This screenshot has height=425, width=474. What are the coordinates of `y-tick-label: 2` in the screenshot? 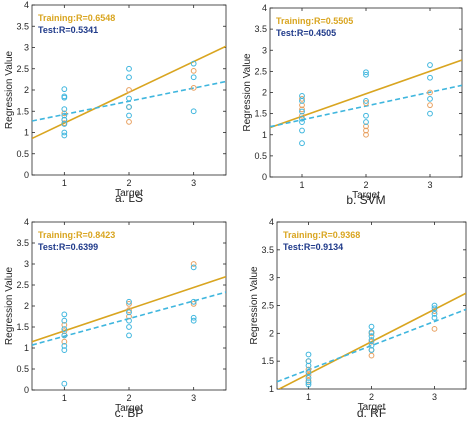 It's located at (271, 333).